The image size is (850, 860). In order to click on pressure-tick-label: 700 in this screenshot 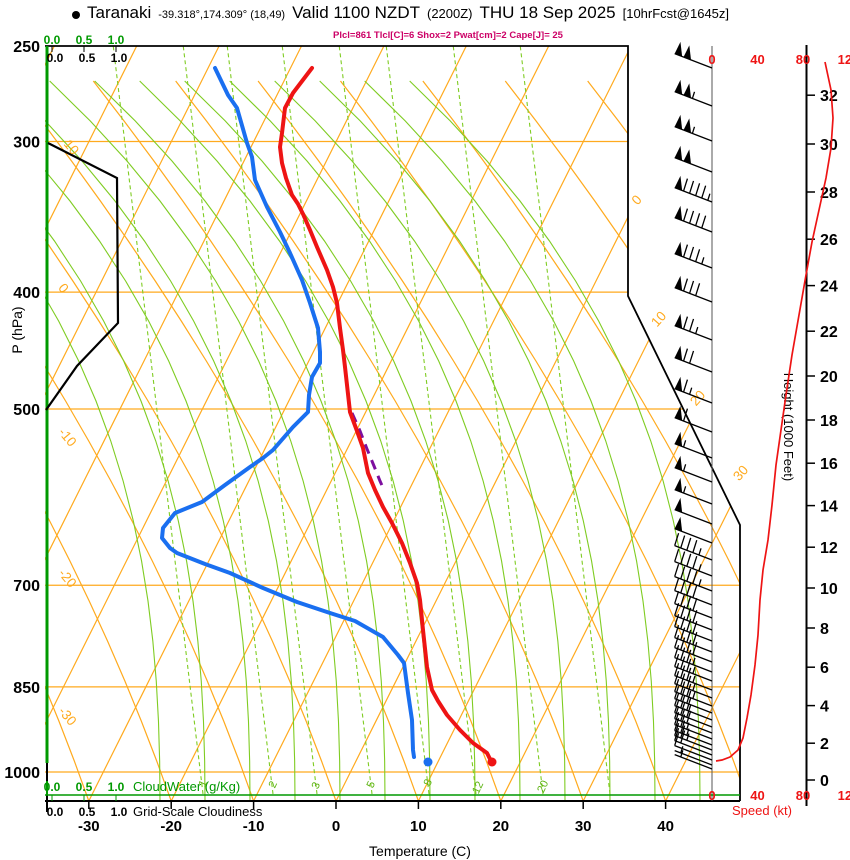, I will do `click(26, 586)`.